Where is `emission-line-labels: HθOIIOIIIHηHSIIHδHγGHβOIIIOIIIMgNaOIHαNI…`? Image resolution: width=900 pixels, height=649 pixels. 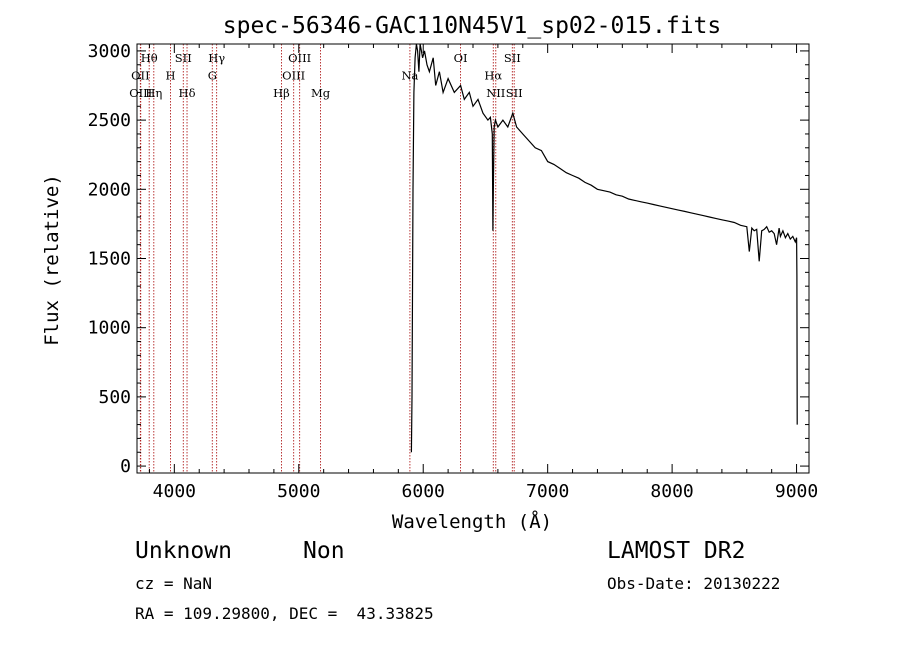 emission-line-labels: HθOIIOIIIHηHSIIHδHγGHβOIIIOIIIMgNaOIHαNI… is located at coordinates (325, 75).